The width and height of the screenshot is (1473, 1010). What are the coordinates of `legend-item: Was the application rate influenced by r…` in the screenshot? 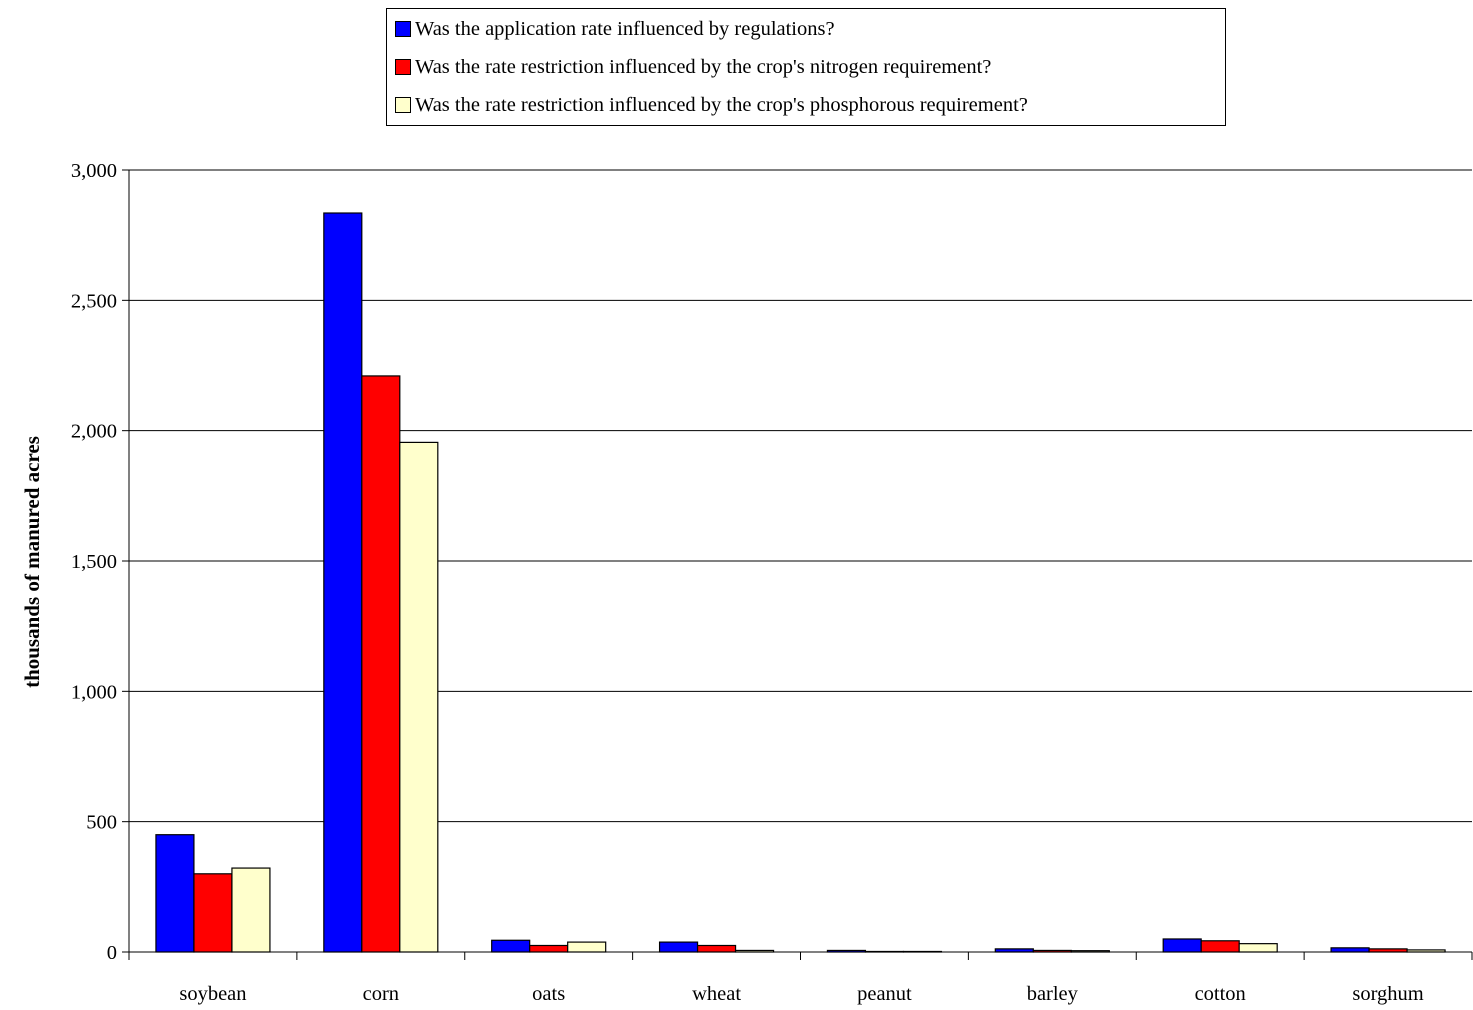 It's located at (615, 29).